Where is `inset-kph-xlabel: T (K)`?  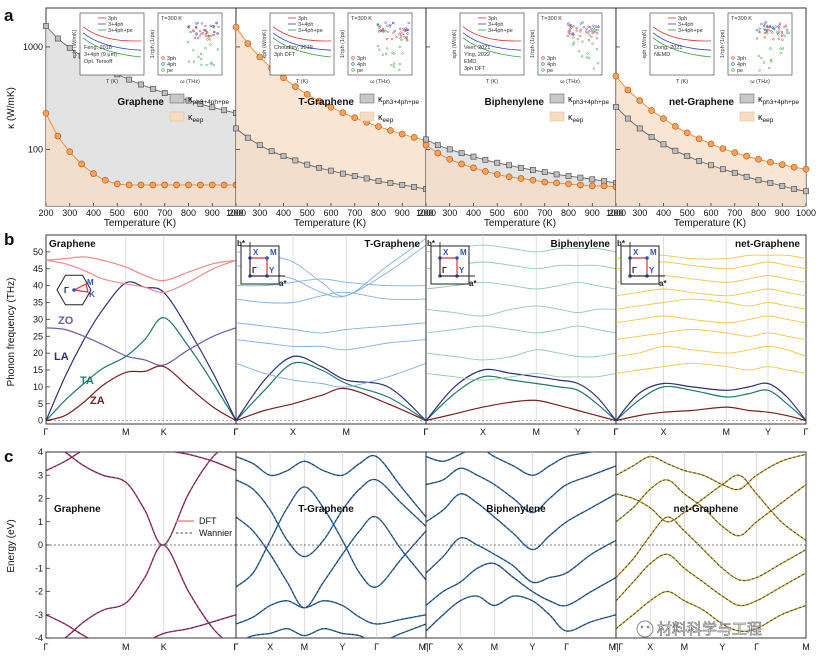 inset-kph-xlabel: T (K) is located at coordinates (492, 82).